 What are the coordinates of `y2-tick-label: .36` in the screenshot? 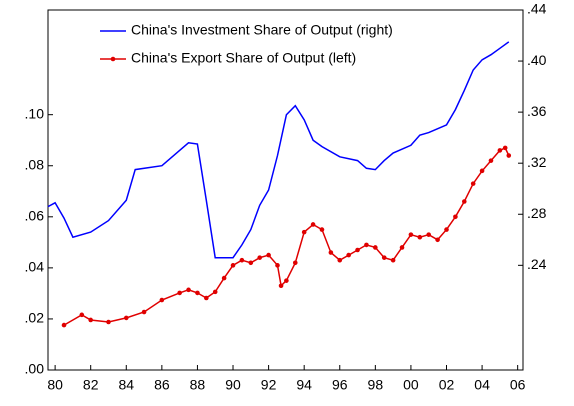 It's located at (537, 111).